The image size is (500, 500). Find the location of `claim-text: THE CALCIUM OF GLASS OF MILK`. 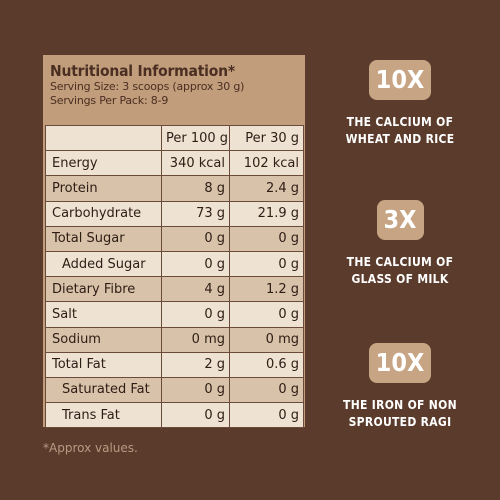

claim-text: THE CALCIUM OF GLASS OF MILK is located at coordinates (400, 271).